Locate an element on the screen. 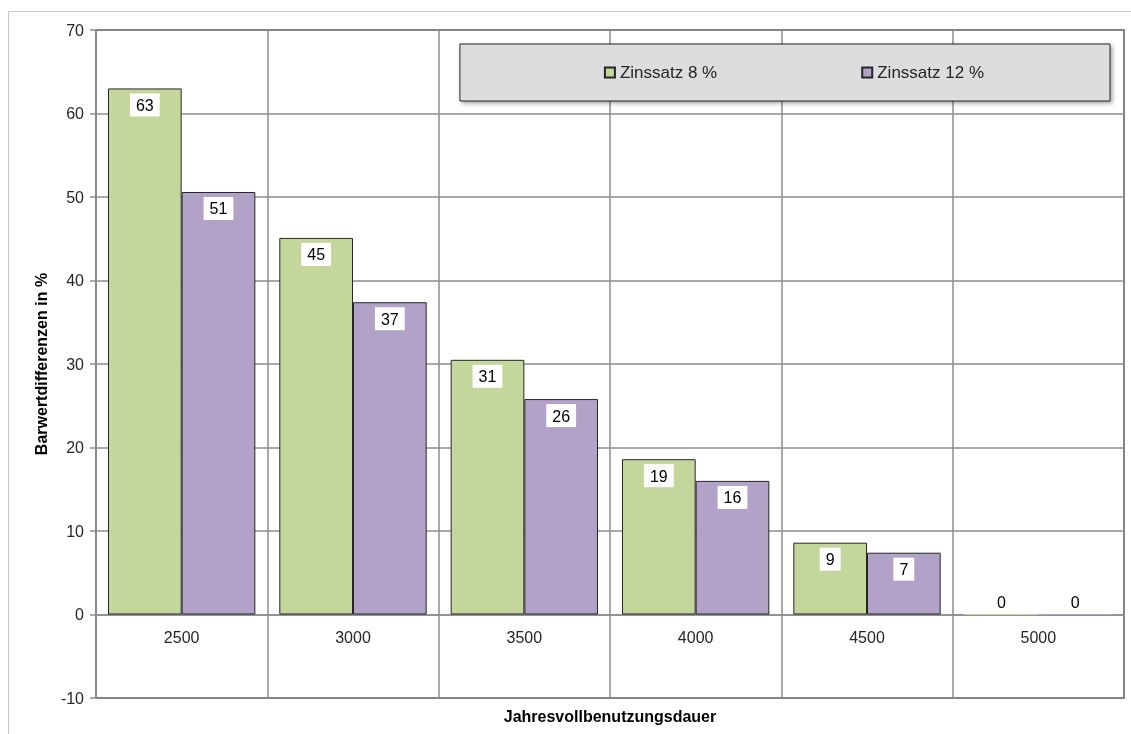  data-label: 19 is located at coordinates (658, 476).